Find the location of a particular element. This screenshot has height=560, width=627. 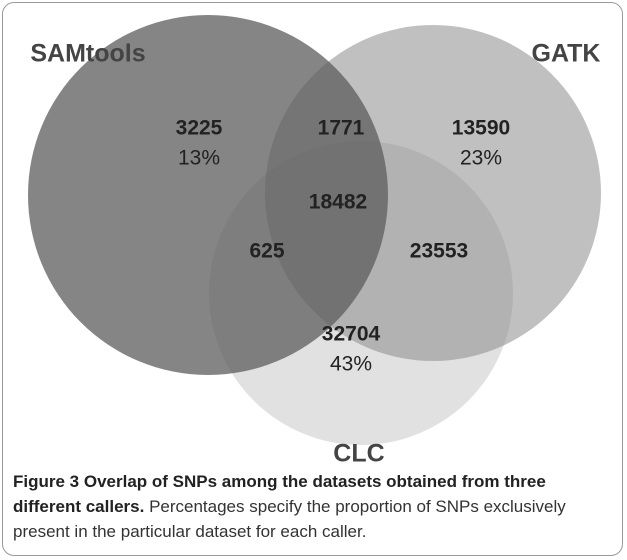

region-count: 13590 is located at coordinates (481, 128).